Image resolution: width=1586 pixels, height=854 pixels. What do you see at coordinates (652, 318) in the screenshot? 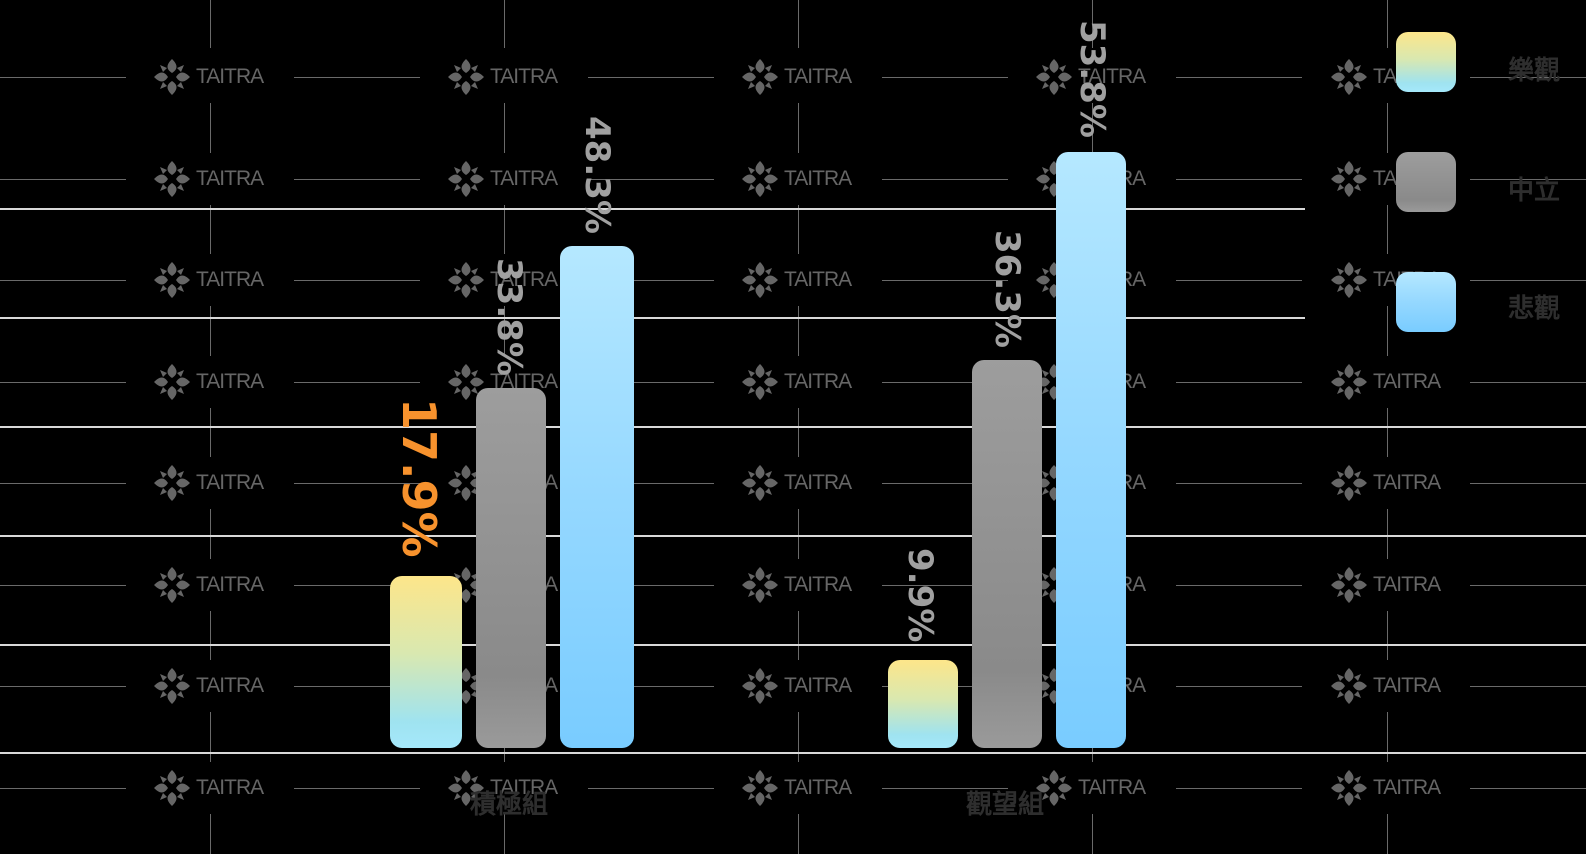
I see `gridline` at bounding box center [652, 318].